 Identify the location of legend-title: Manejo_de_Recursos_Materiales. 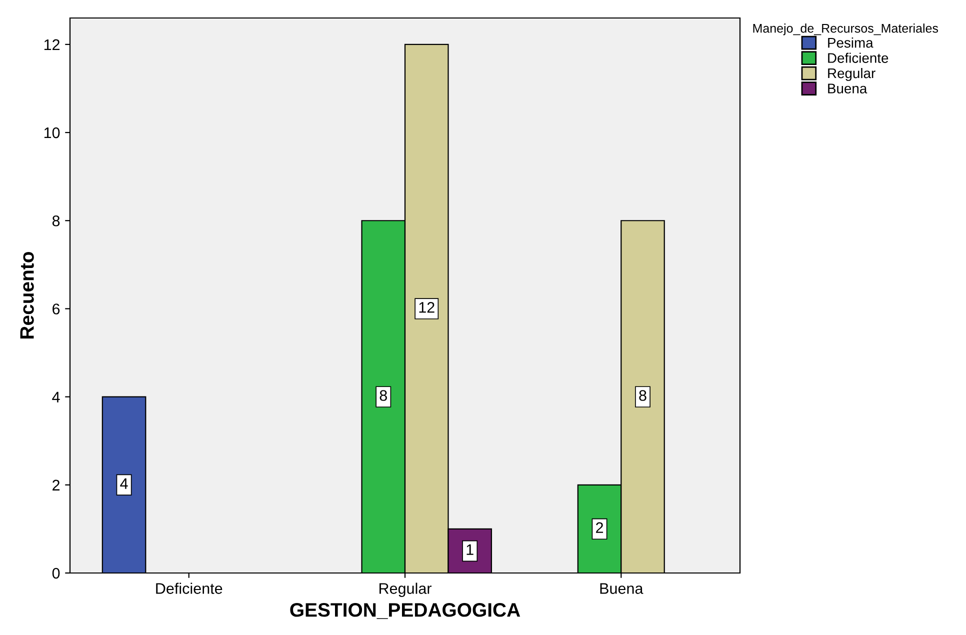
(845, 30).